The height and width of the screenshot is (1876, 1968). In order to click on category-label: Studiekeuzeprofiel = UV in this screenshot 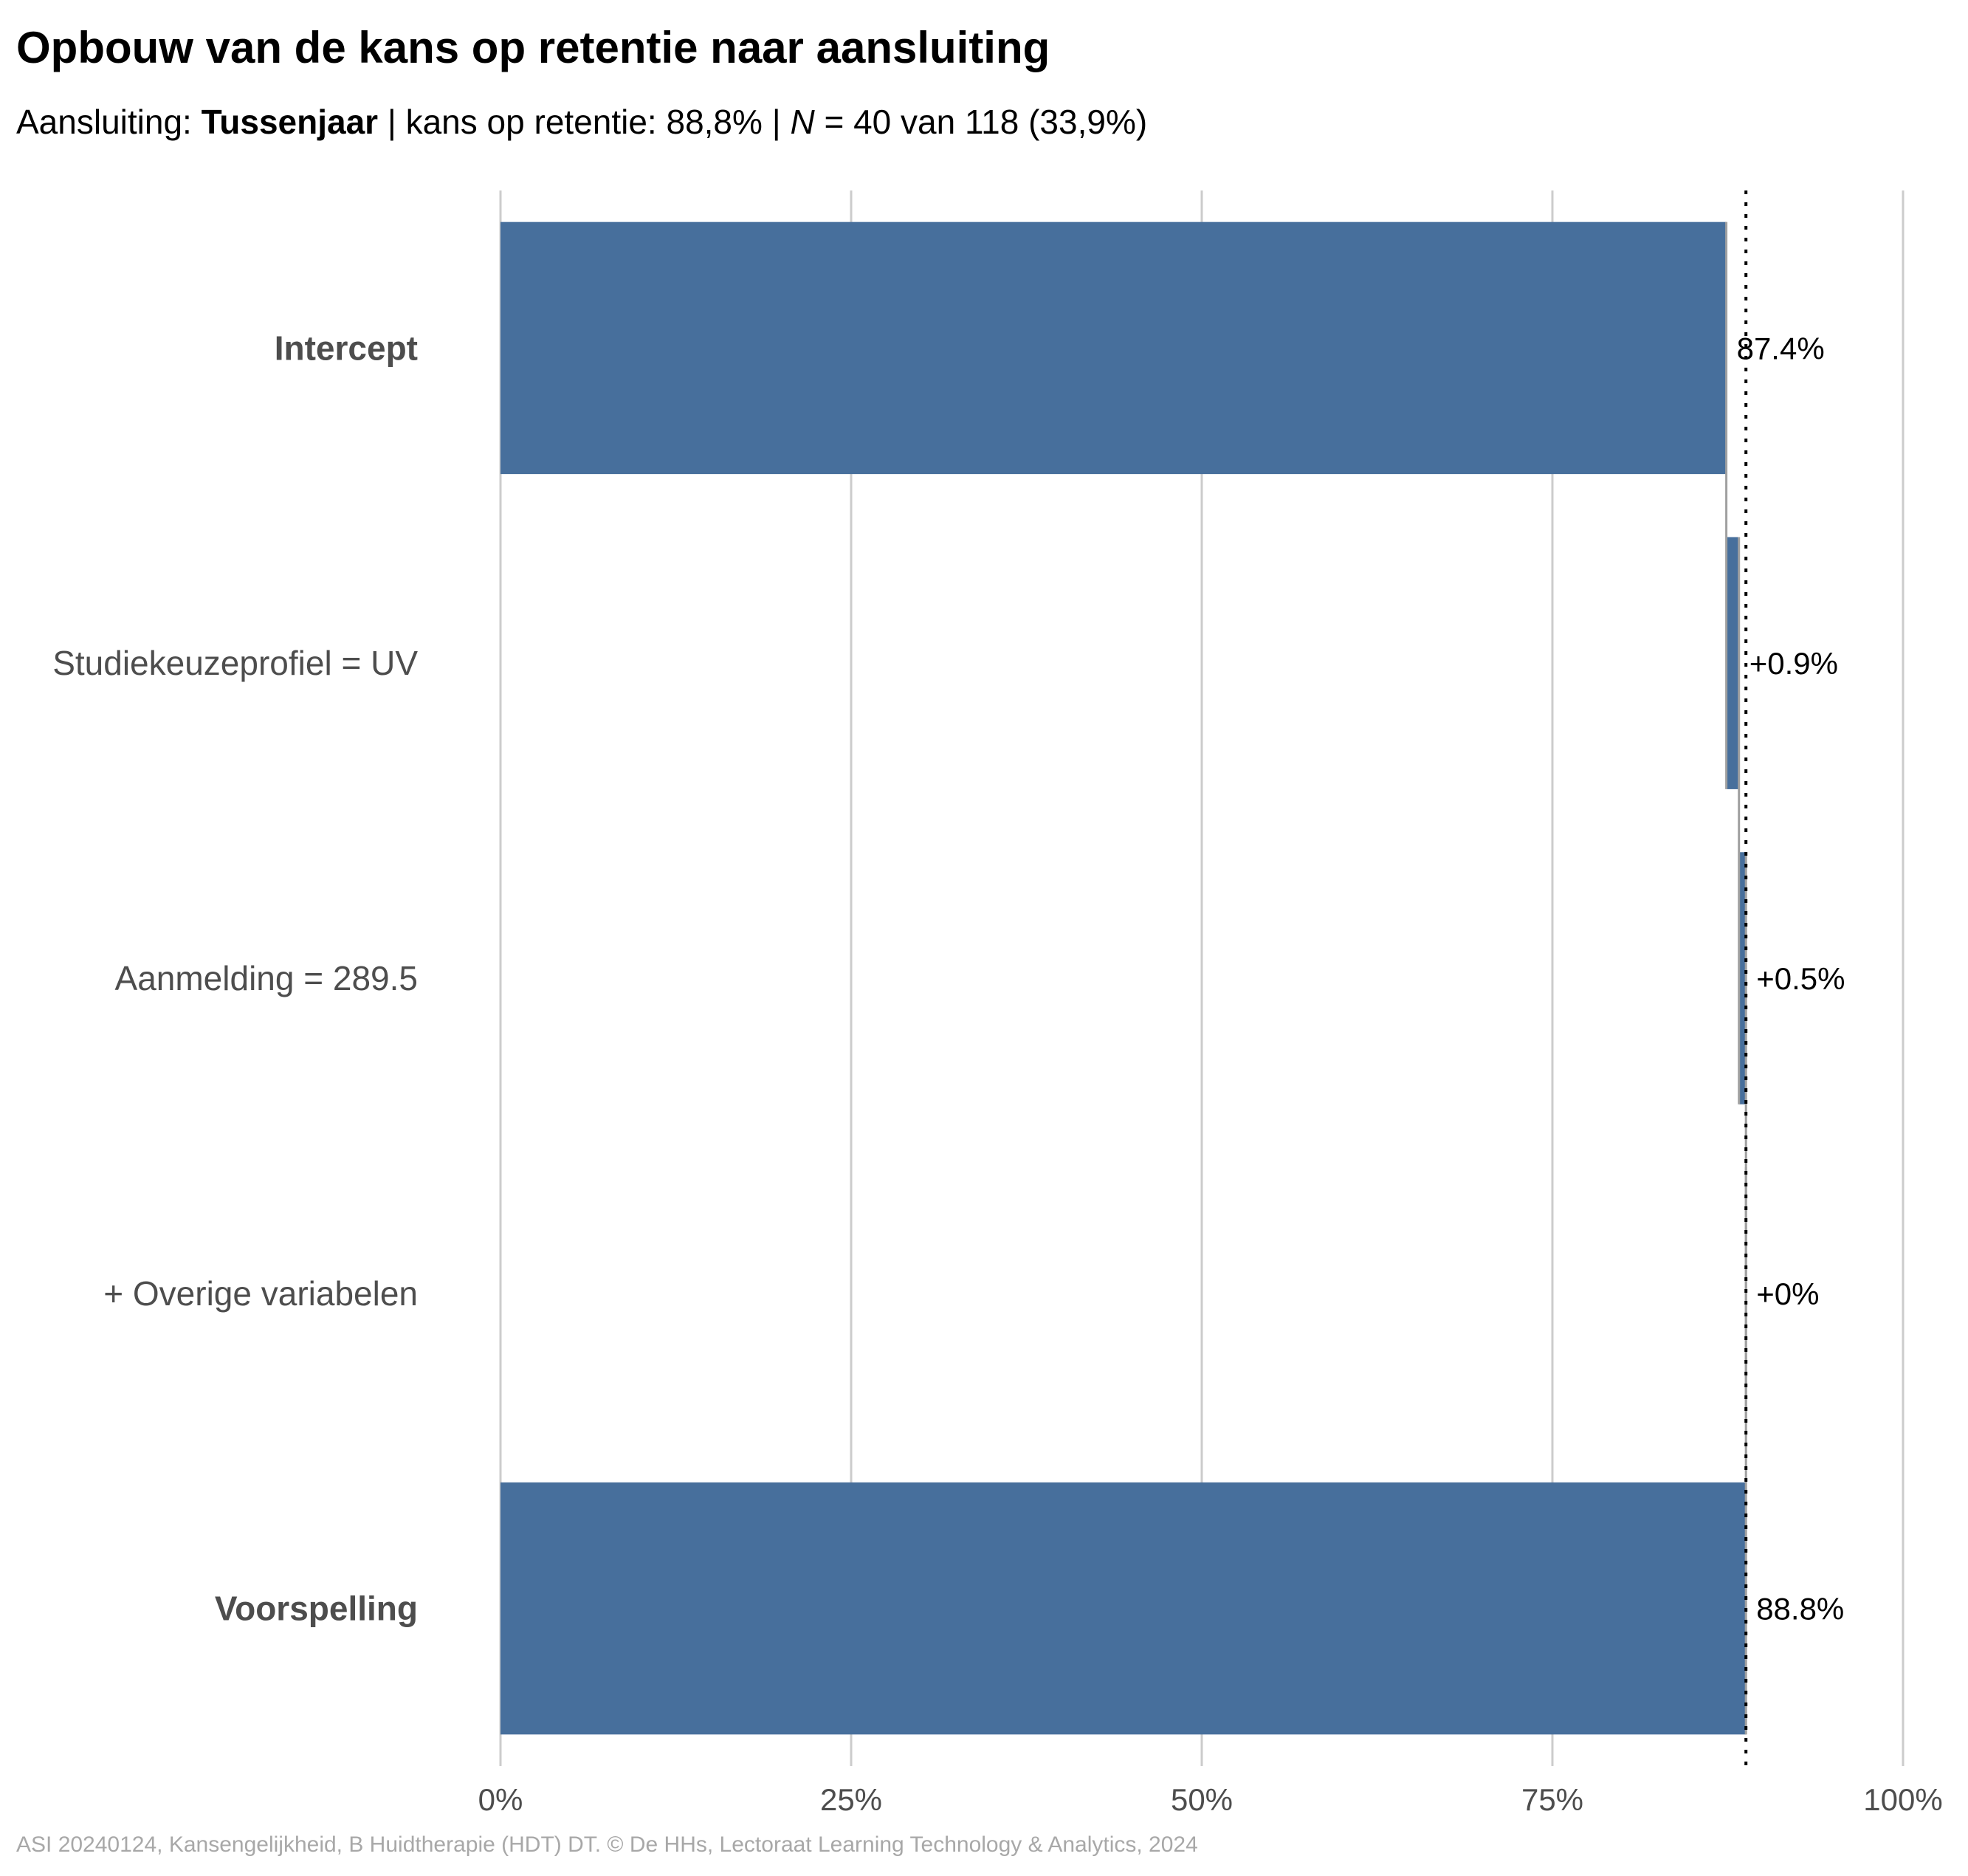, I will do `click(235, 663)`.